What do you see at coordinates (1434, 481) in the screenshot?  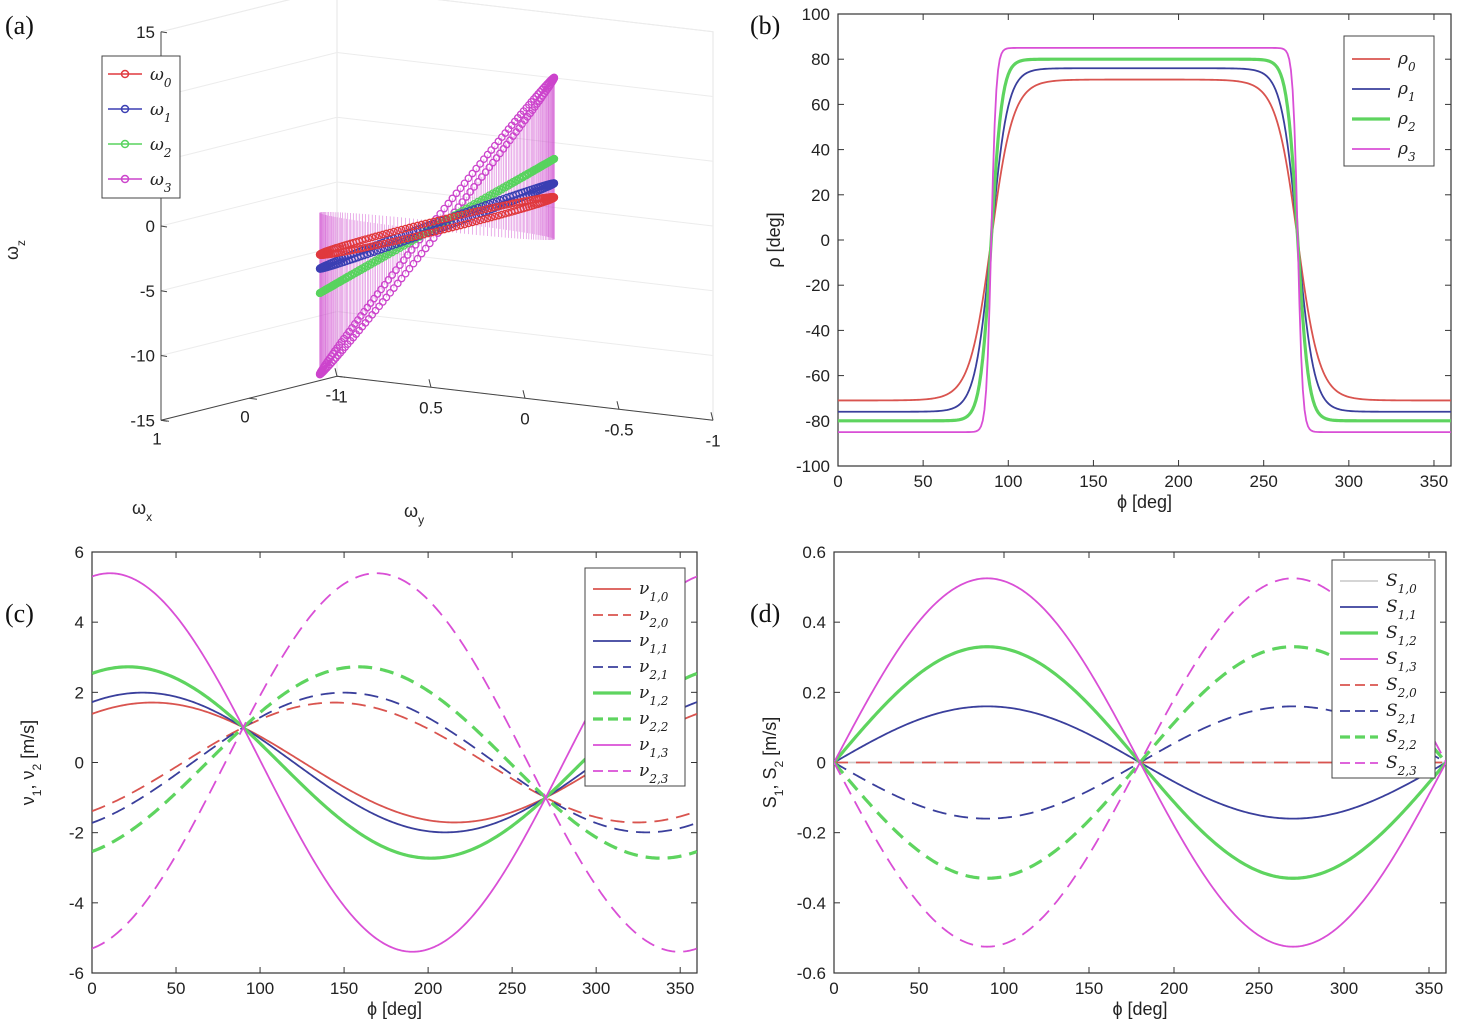 I see `x-tick-label: 350` at bounding box center [1434, 481].